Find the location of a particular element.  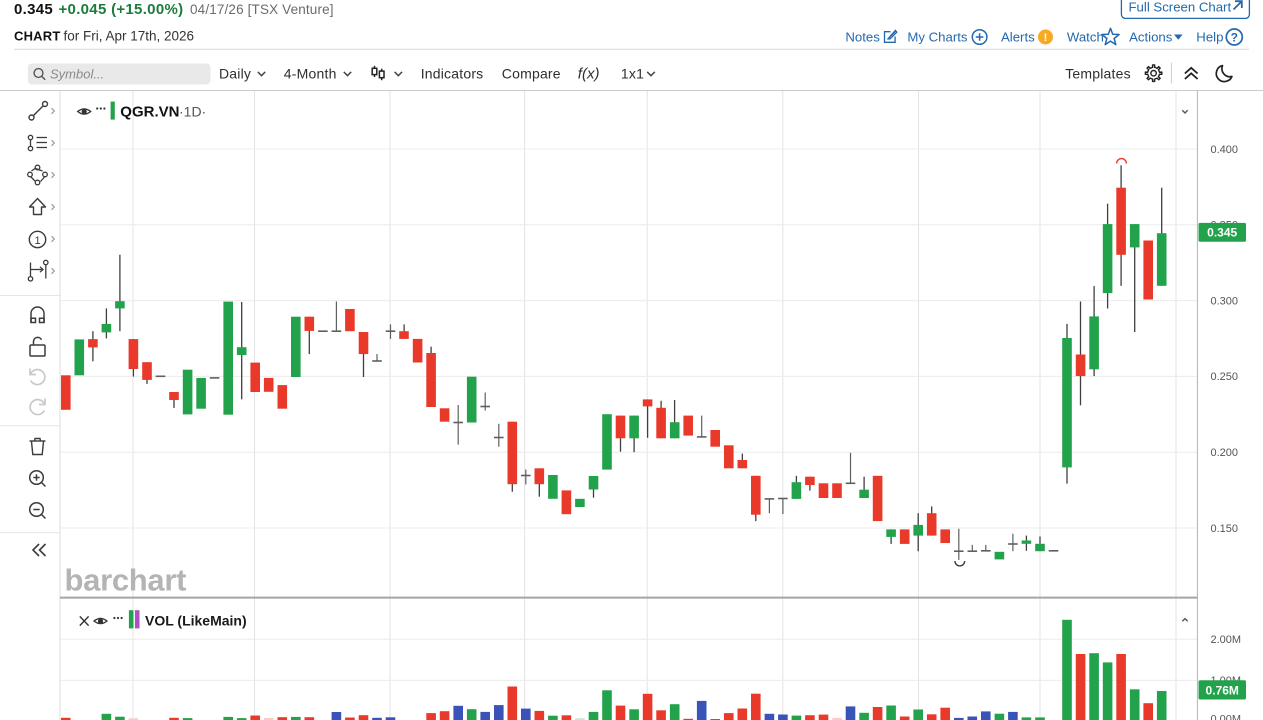

svg-text: QGR.VN is located at coordinates (149, 112).